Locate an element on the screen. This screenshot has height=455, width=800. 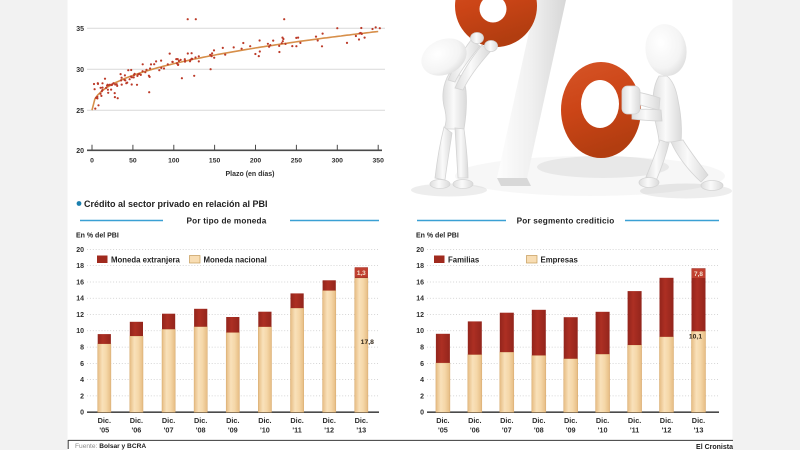
svg-text: 10,1 is located at coordinates (695, 337).